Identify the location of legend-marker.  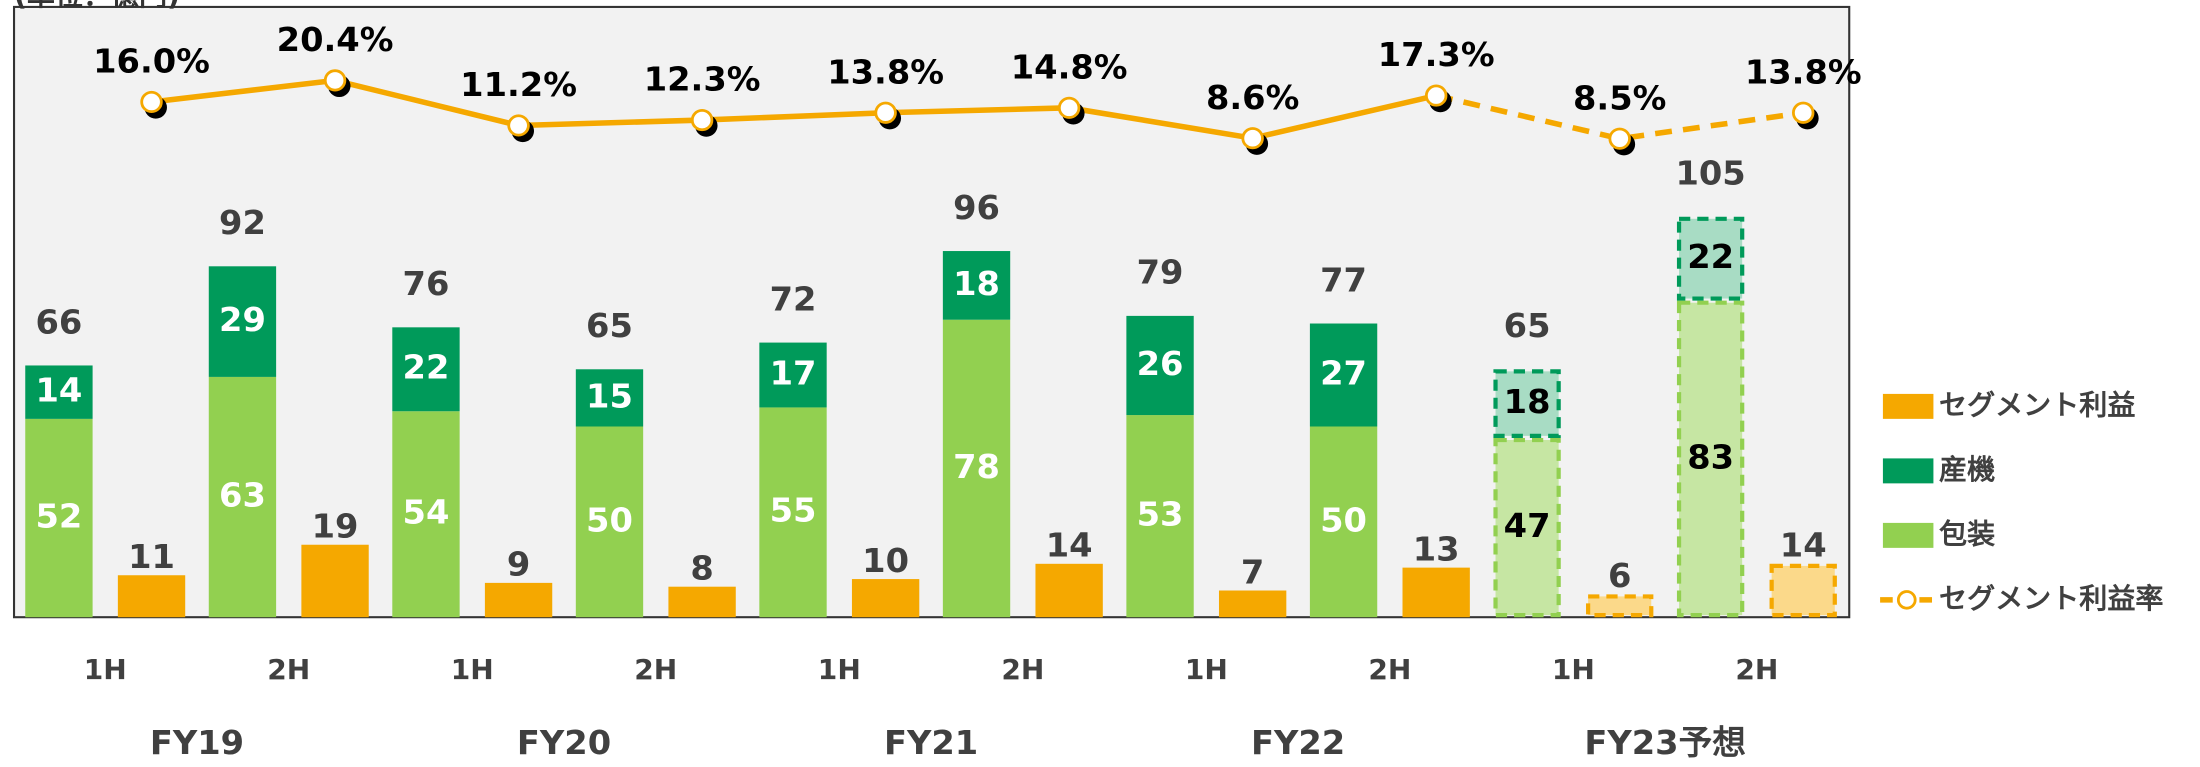
(1906, 600).